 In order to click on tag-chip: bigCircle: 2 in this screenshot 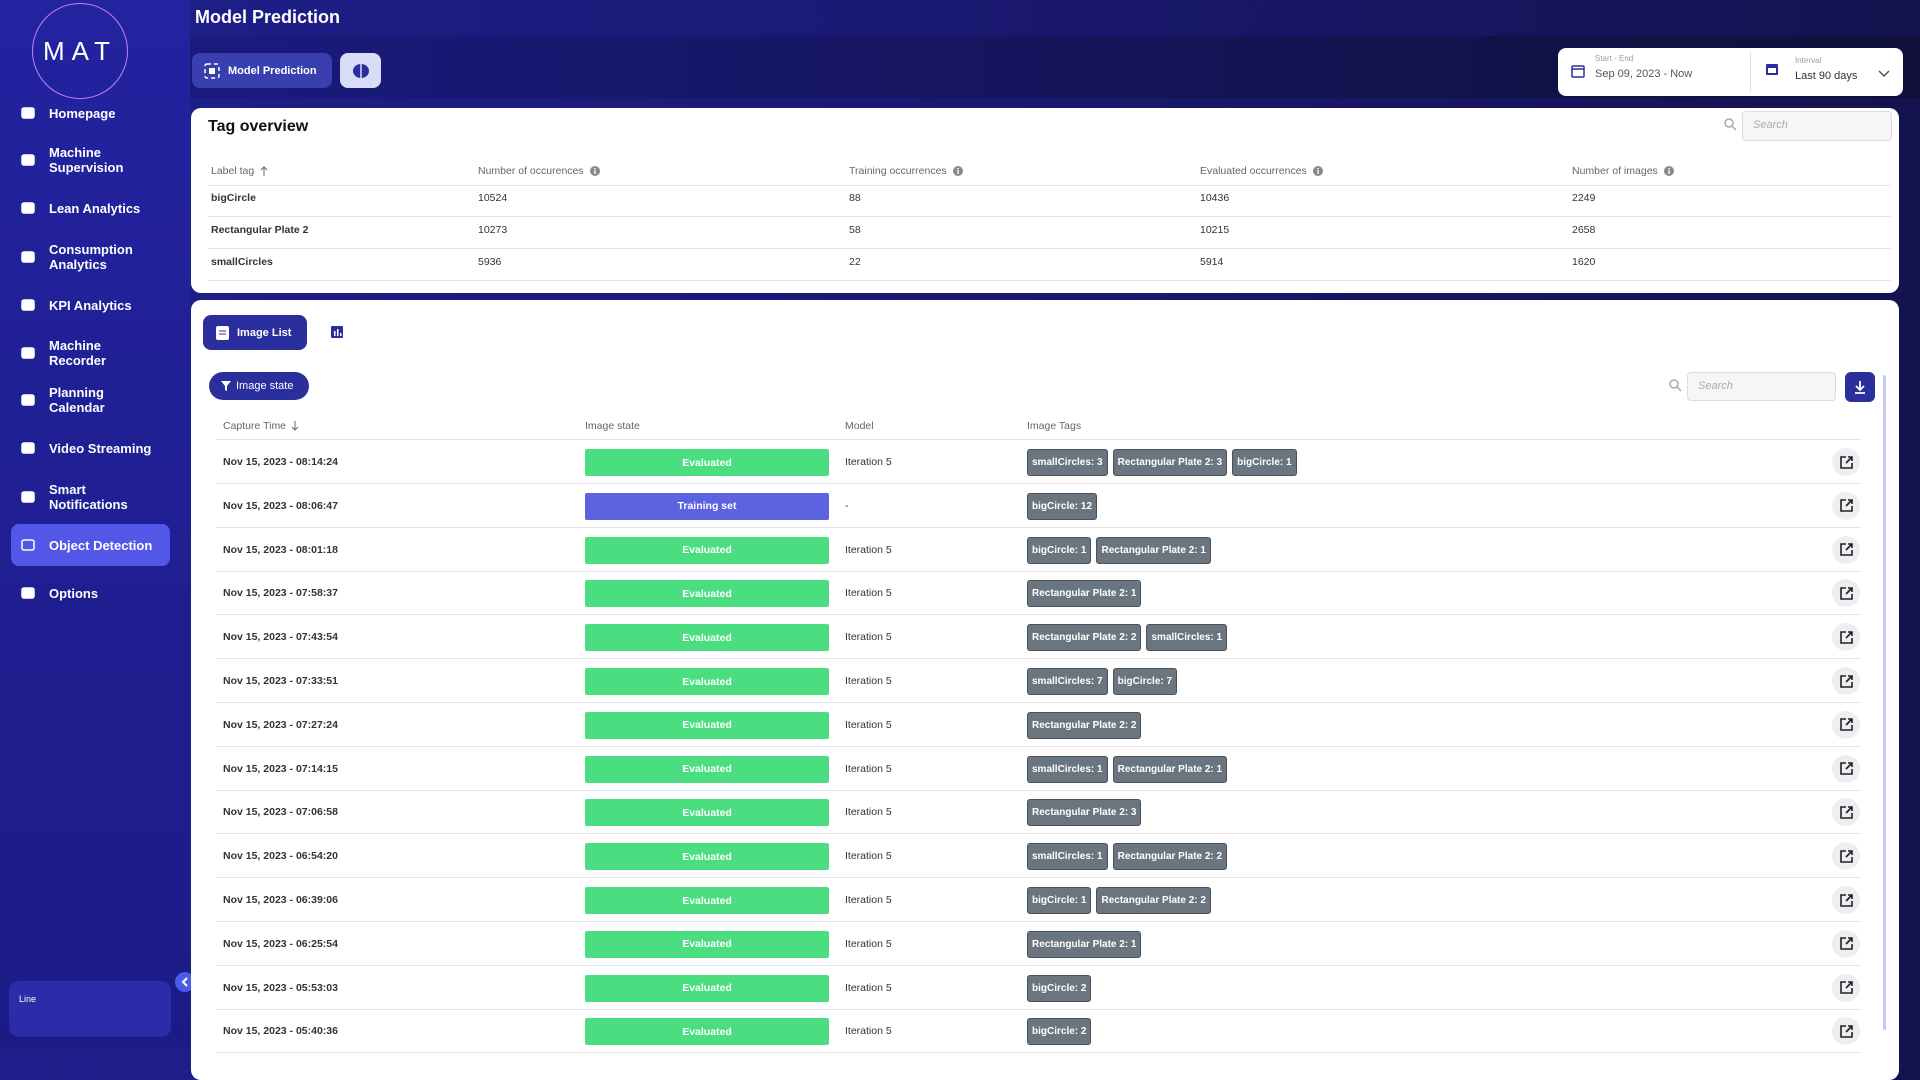, I will do `click(1059, 988)`.